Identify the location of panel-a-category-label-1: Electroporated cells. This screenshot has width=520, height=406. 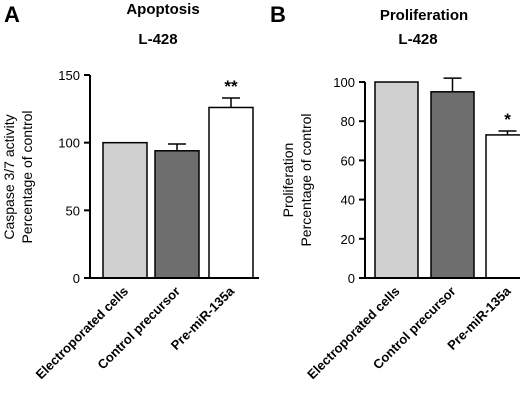
(82, 333).